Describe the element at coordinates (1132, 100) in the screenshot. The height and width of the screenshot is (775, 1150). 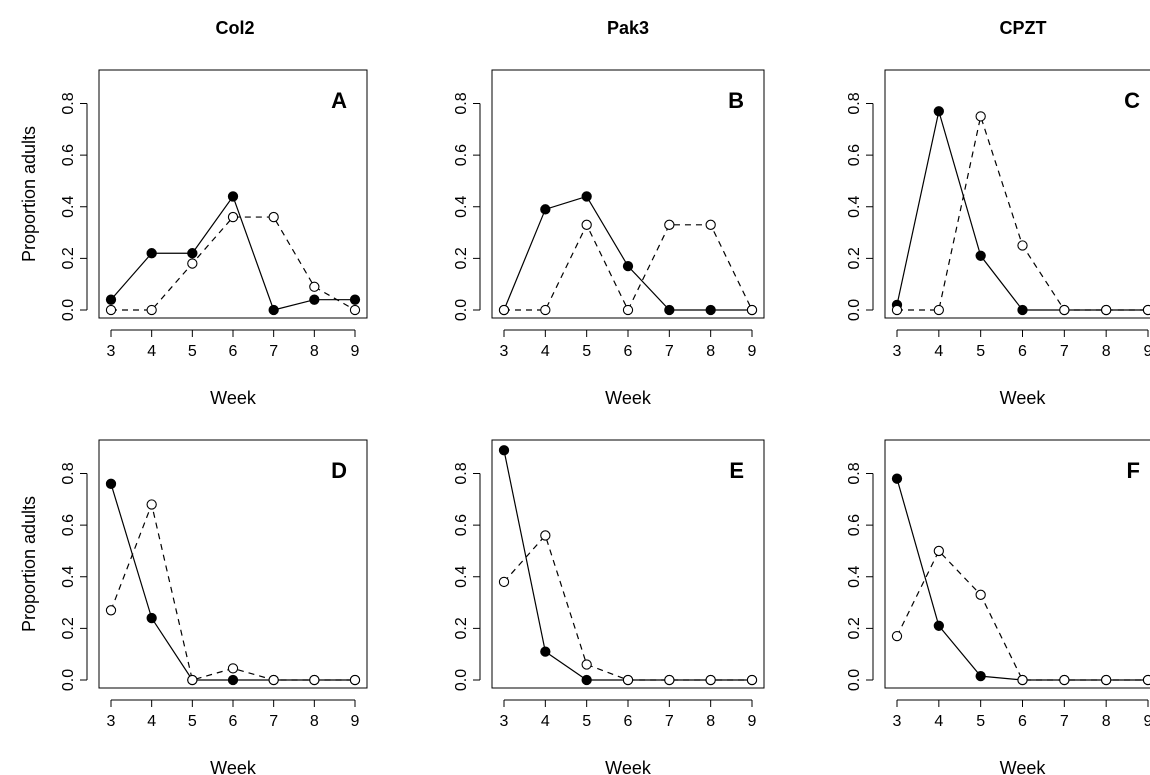
I see `panel-letter: C` at that location.